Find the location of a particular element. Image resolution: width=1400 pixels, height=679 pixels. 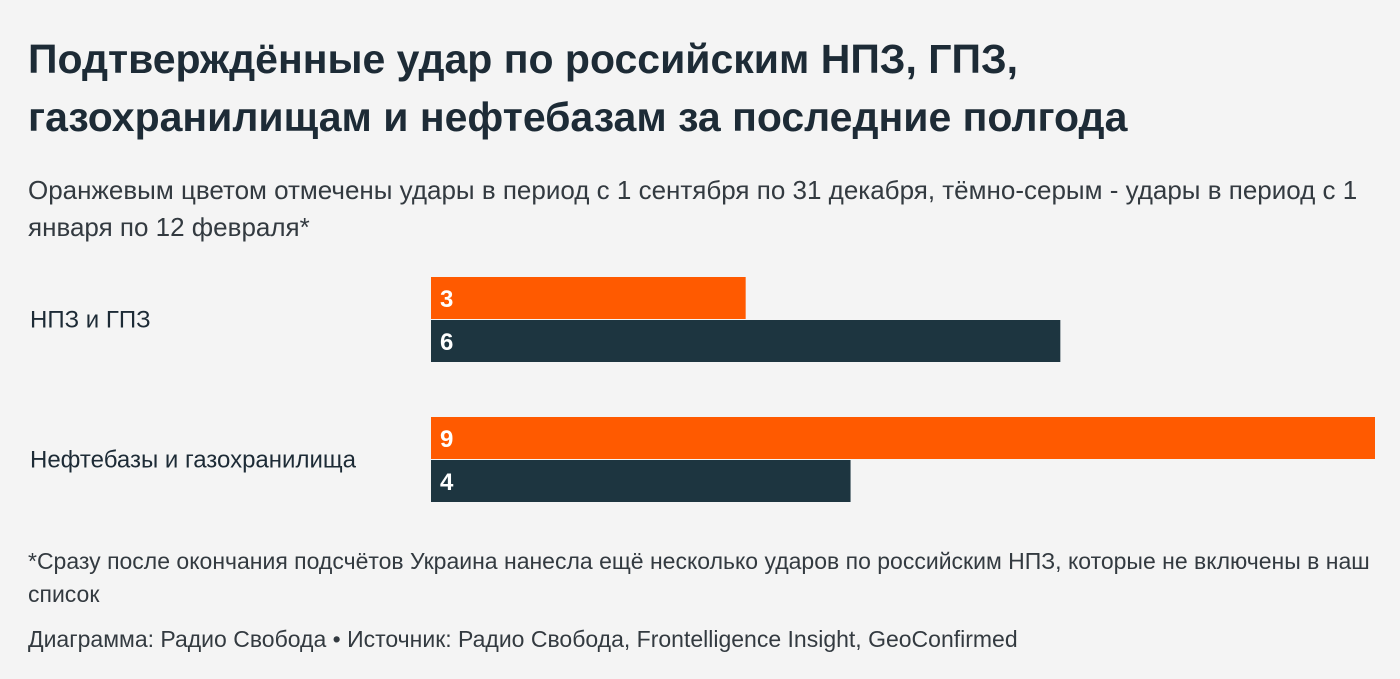

bar-value-label: 4 is located at coordinates (447, 482).